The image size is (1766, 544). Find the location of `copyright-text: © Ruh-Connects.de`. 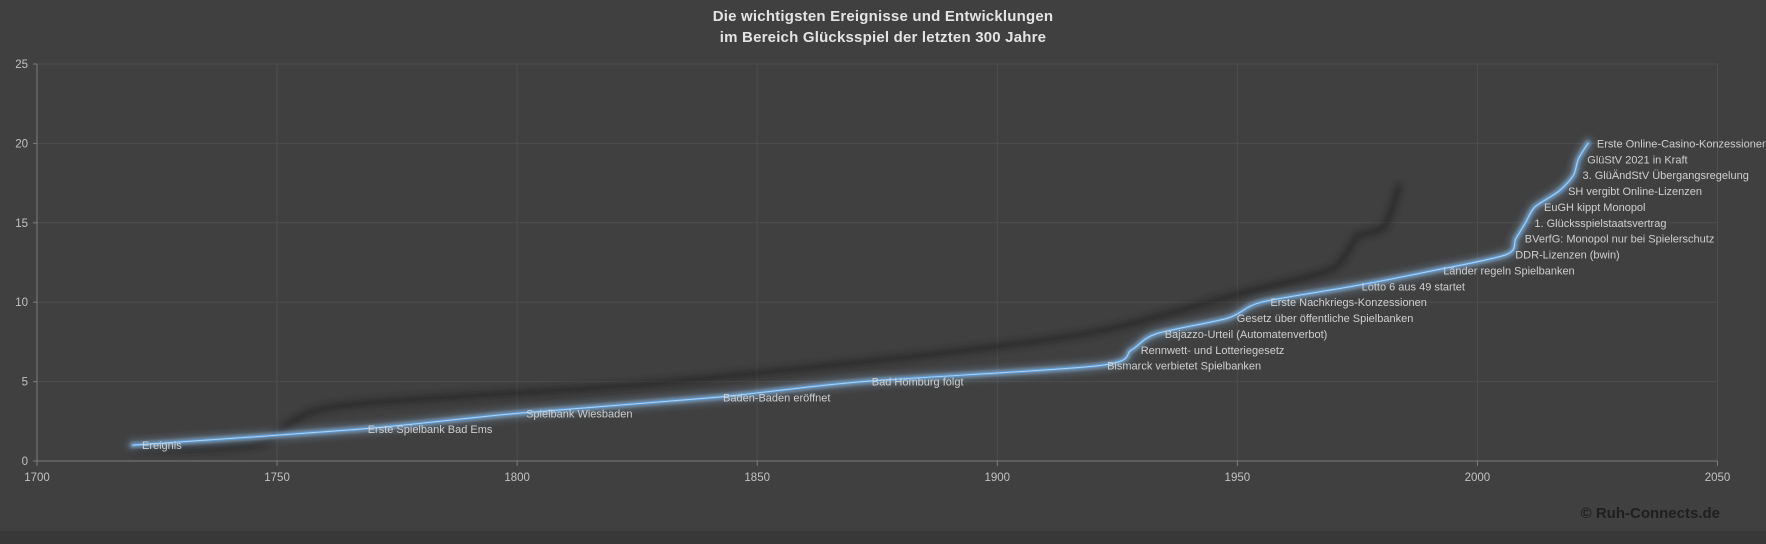

copyright-text: © Ruh-Connects.de is located at coordinates (1650, 513).